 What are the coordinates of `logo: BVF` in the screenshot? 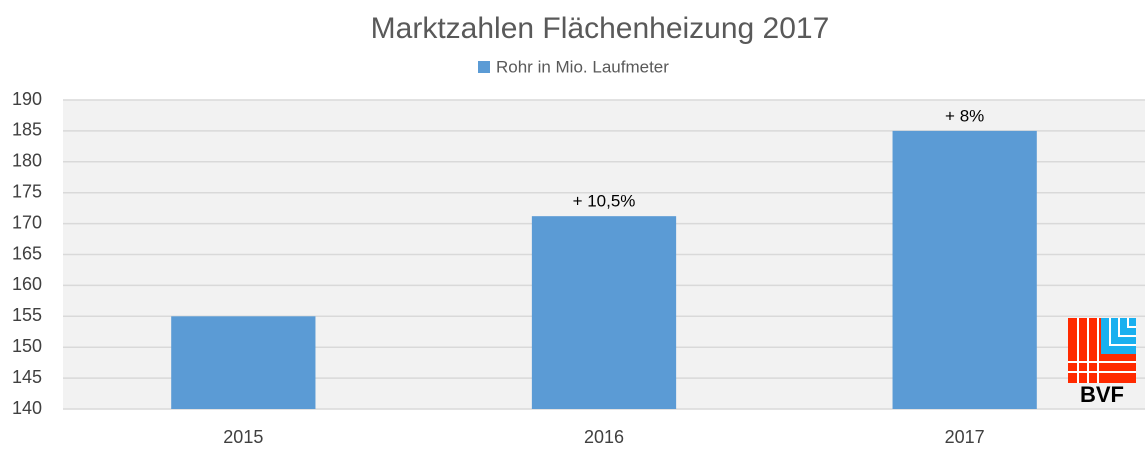 It's located at (1102, 362).